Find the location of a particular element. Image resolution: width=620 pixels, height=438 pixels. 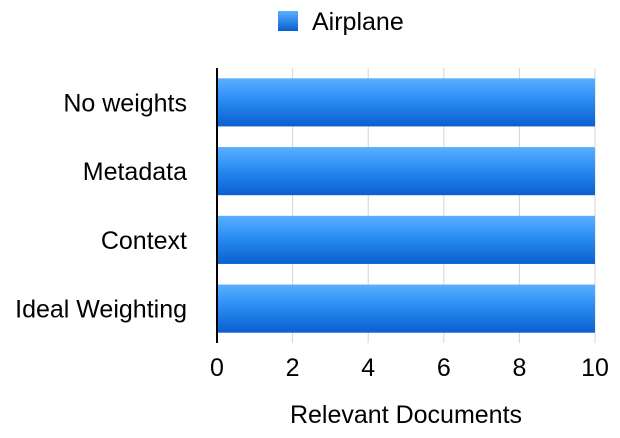

category-label: No weights is located at coordinates (125, 103).